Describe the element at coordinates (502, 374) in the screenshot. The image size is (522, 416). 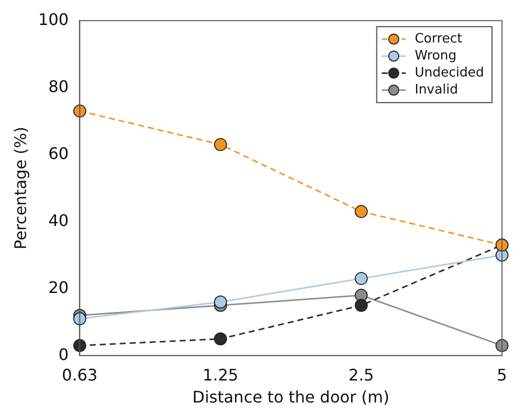
I see `x-tick-label: 5` at that location.